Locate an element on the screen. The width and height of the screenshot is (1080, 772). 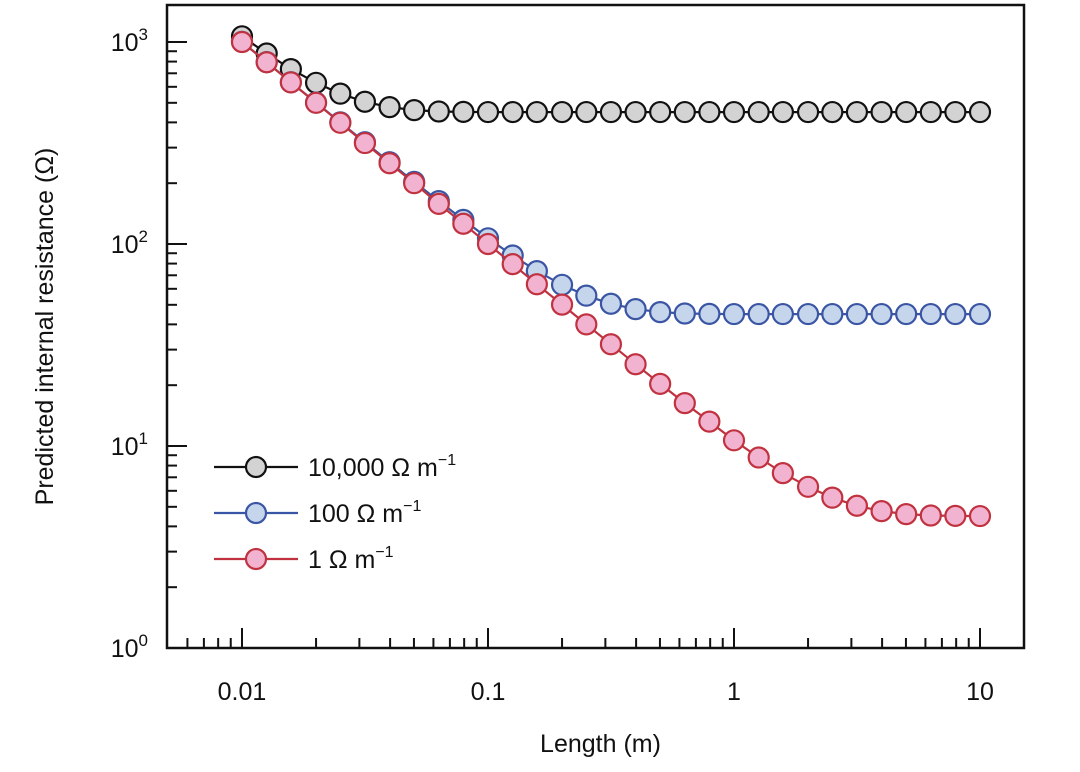
legend-label: 10,000 Ω m−1 is located at coordinates (382, 467).